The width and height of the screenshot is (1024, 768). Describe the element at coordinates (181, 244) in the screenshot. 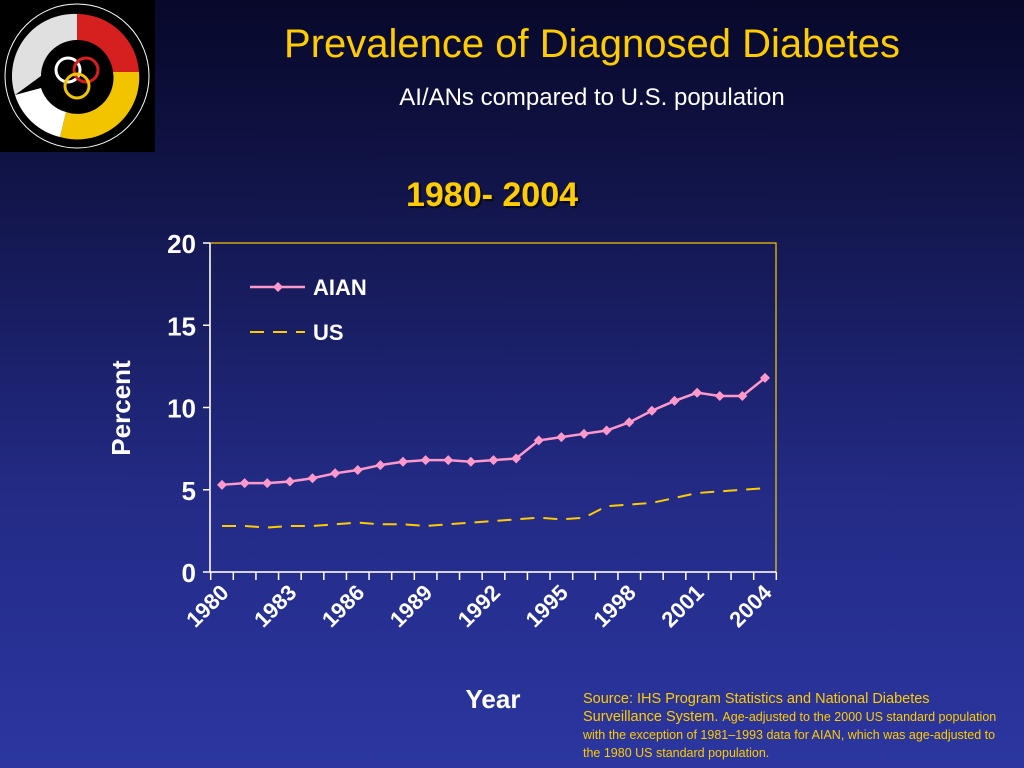

I see `y-tick-label: 20` at that location.